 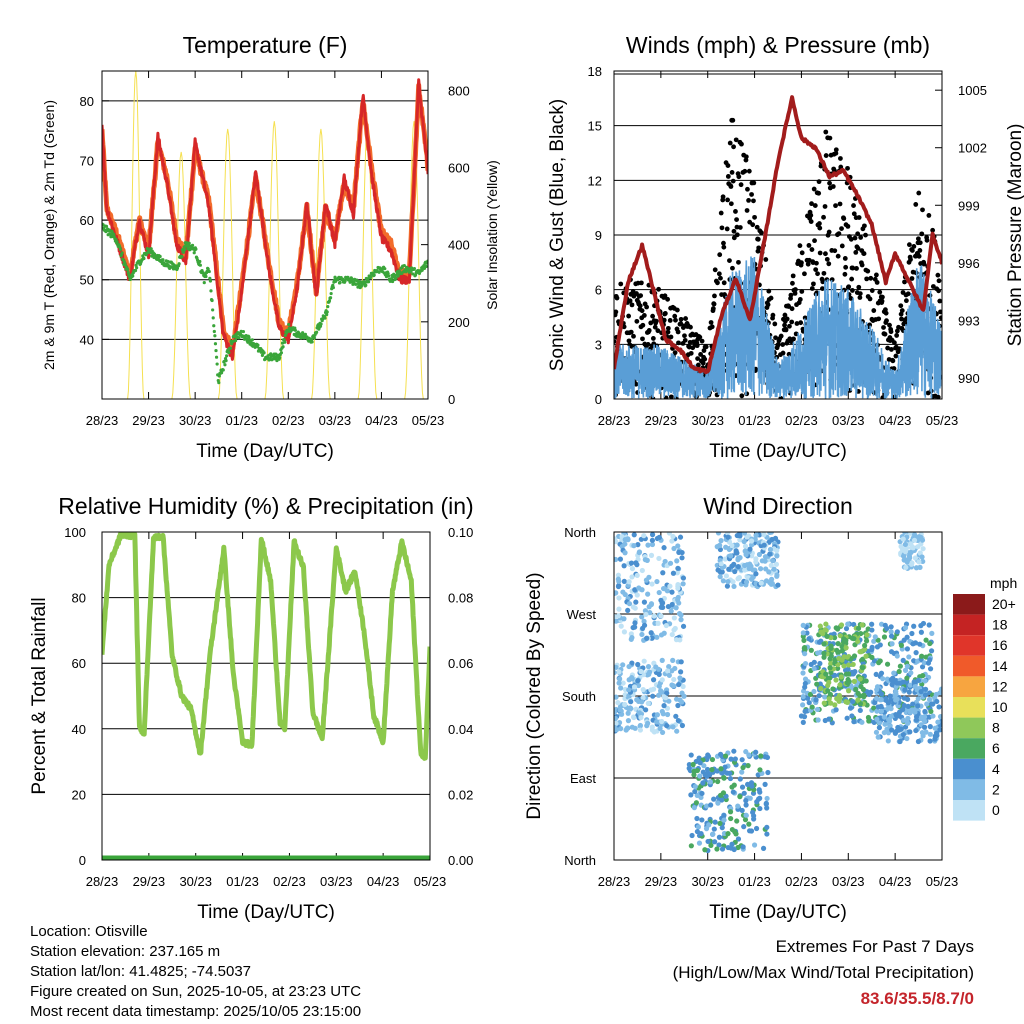 I want to click on temp-2m-line, so click(x=265, y=219).